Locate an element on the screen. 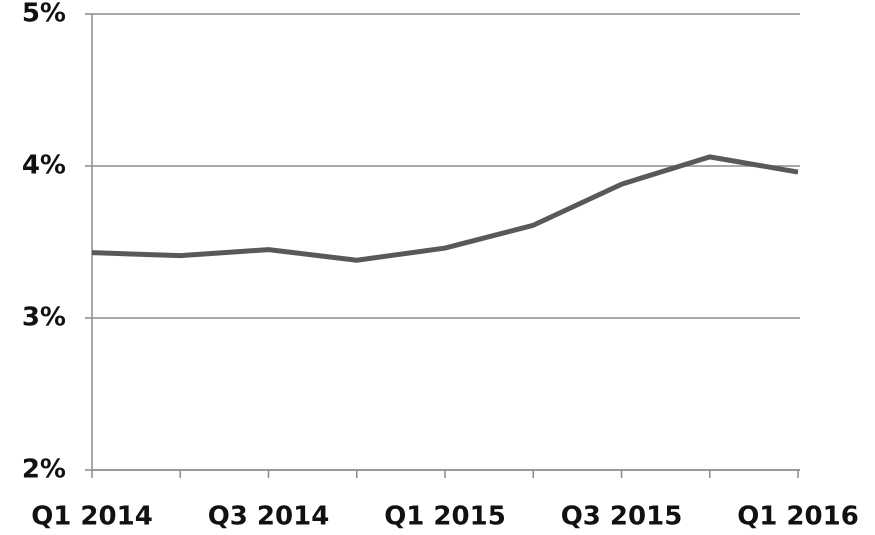 The image size is (875, 535). y-tick-label: 4% is located at coordinates (44, 166).